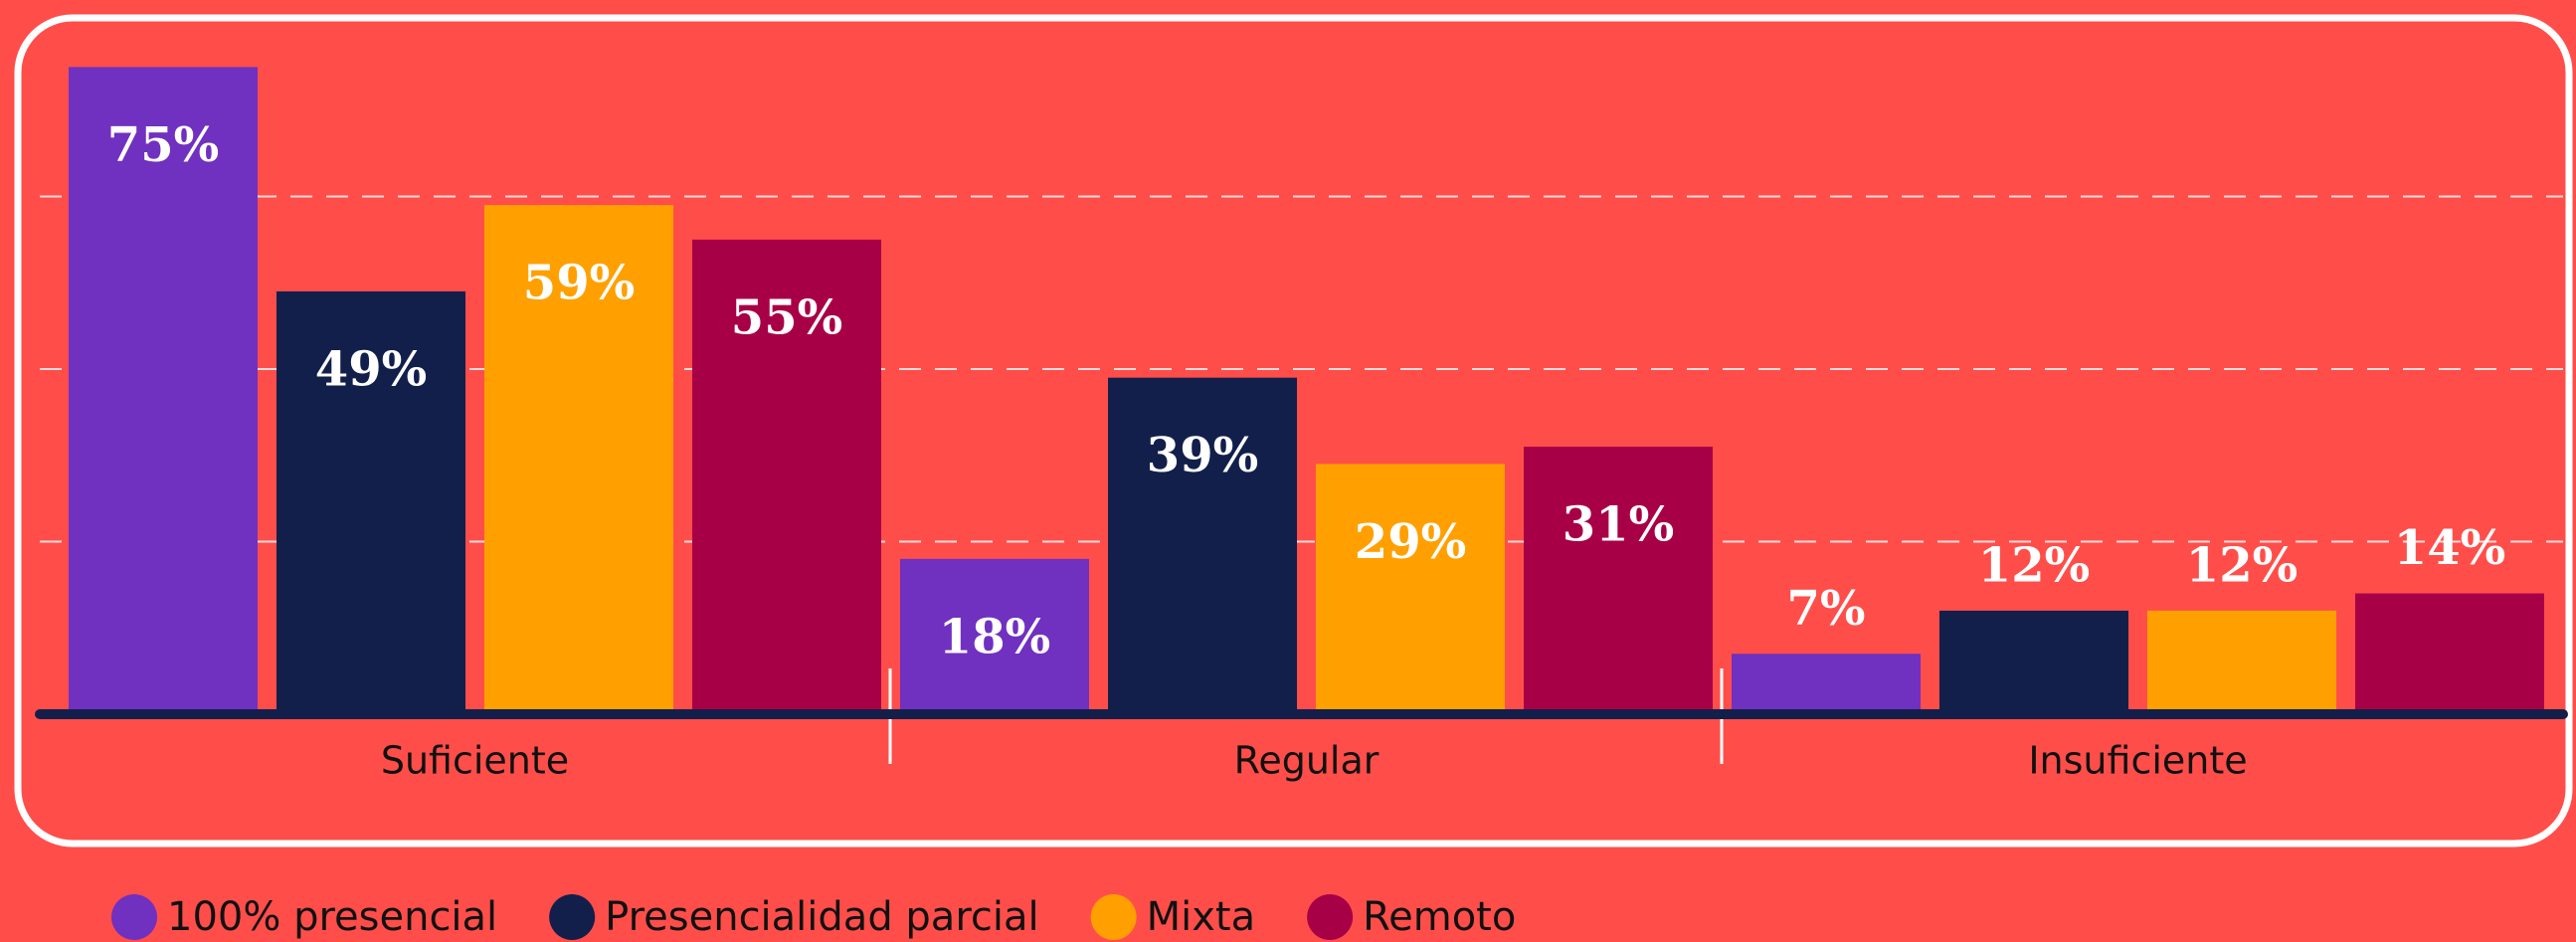 This screenshot has height=942, width=2576. What do you see at coordinates (371, 369) in the screenshot?
I see `value-label: 49%` at bounding box center [371, 369].